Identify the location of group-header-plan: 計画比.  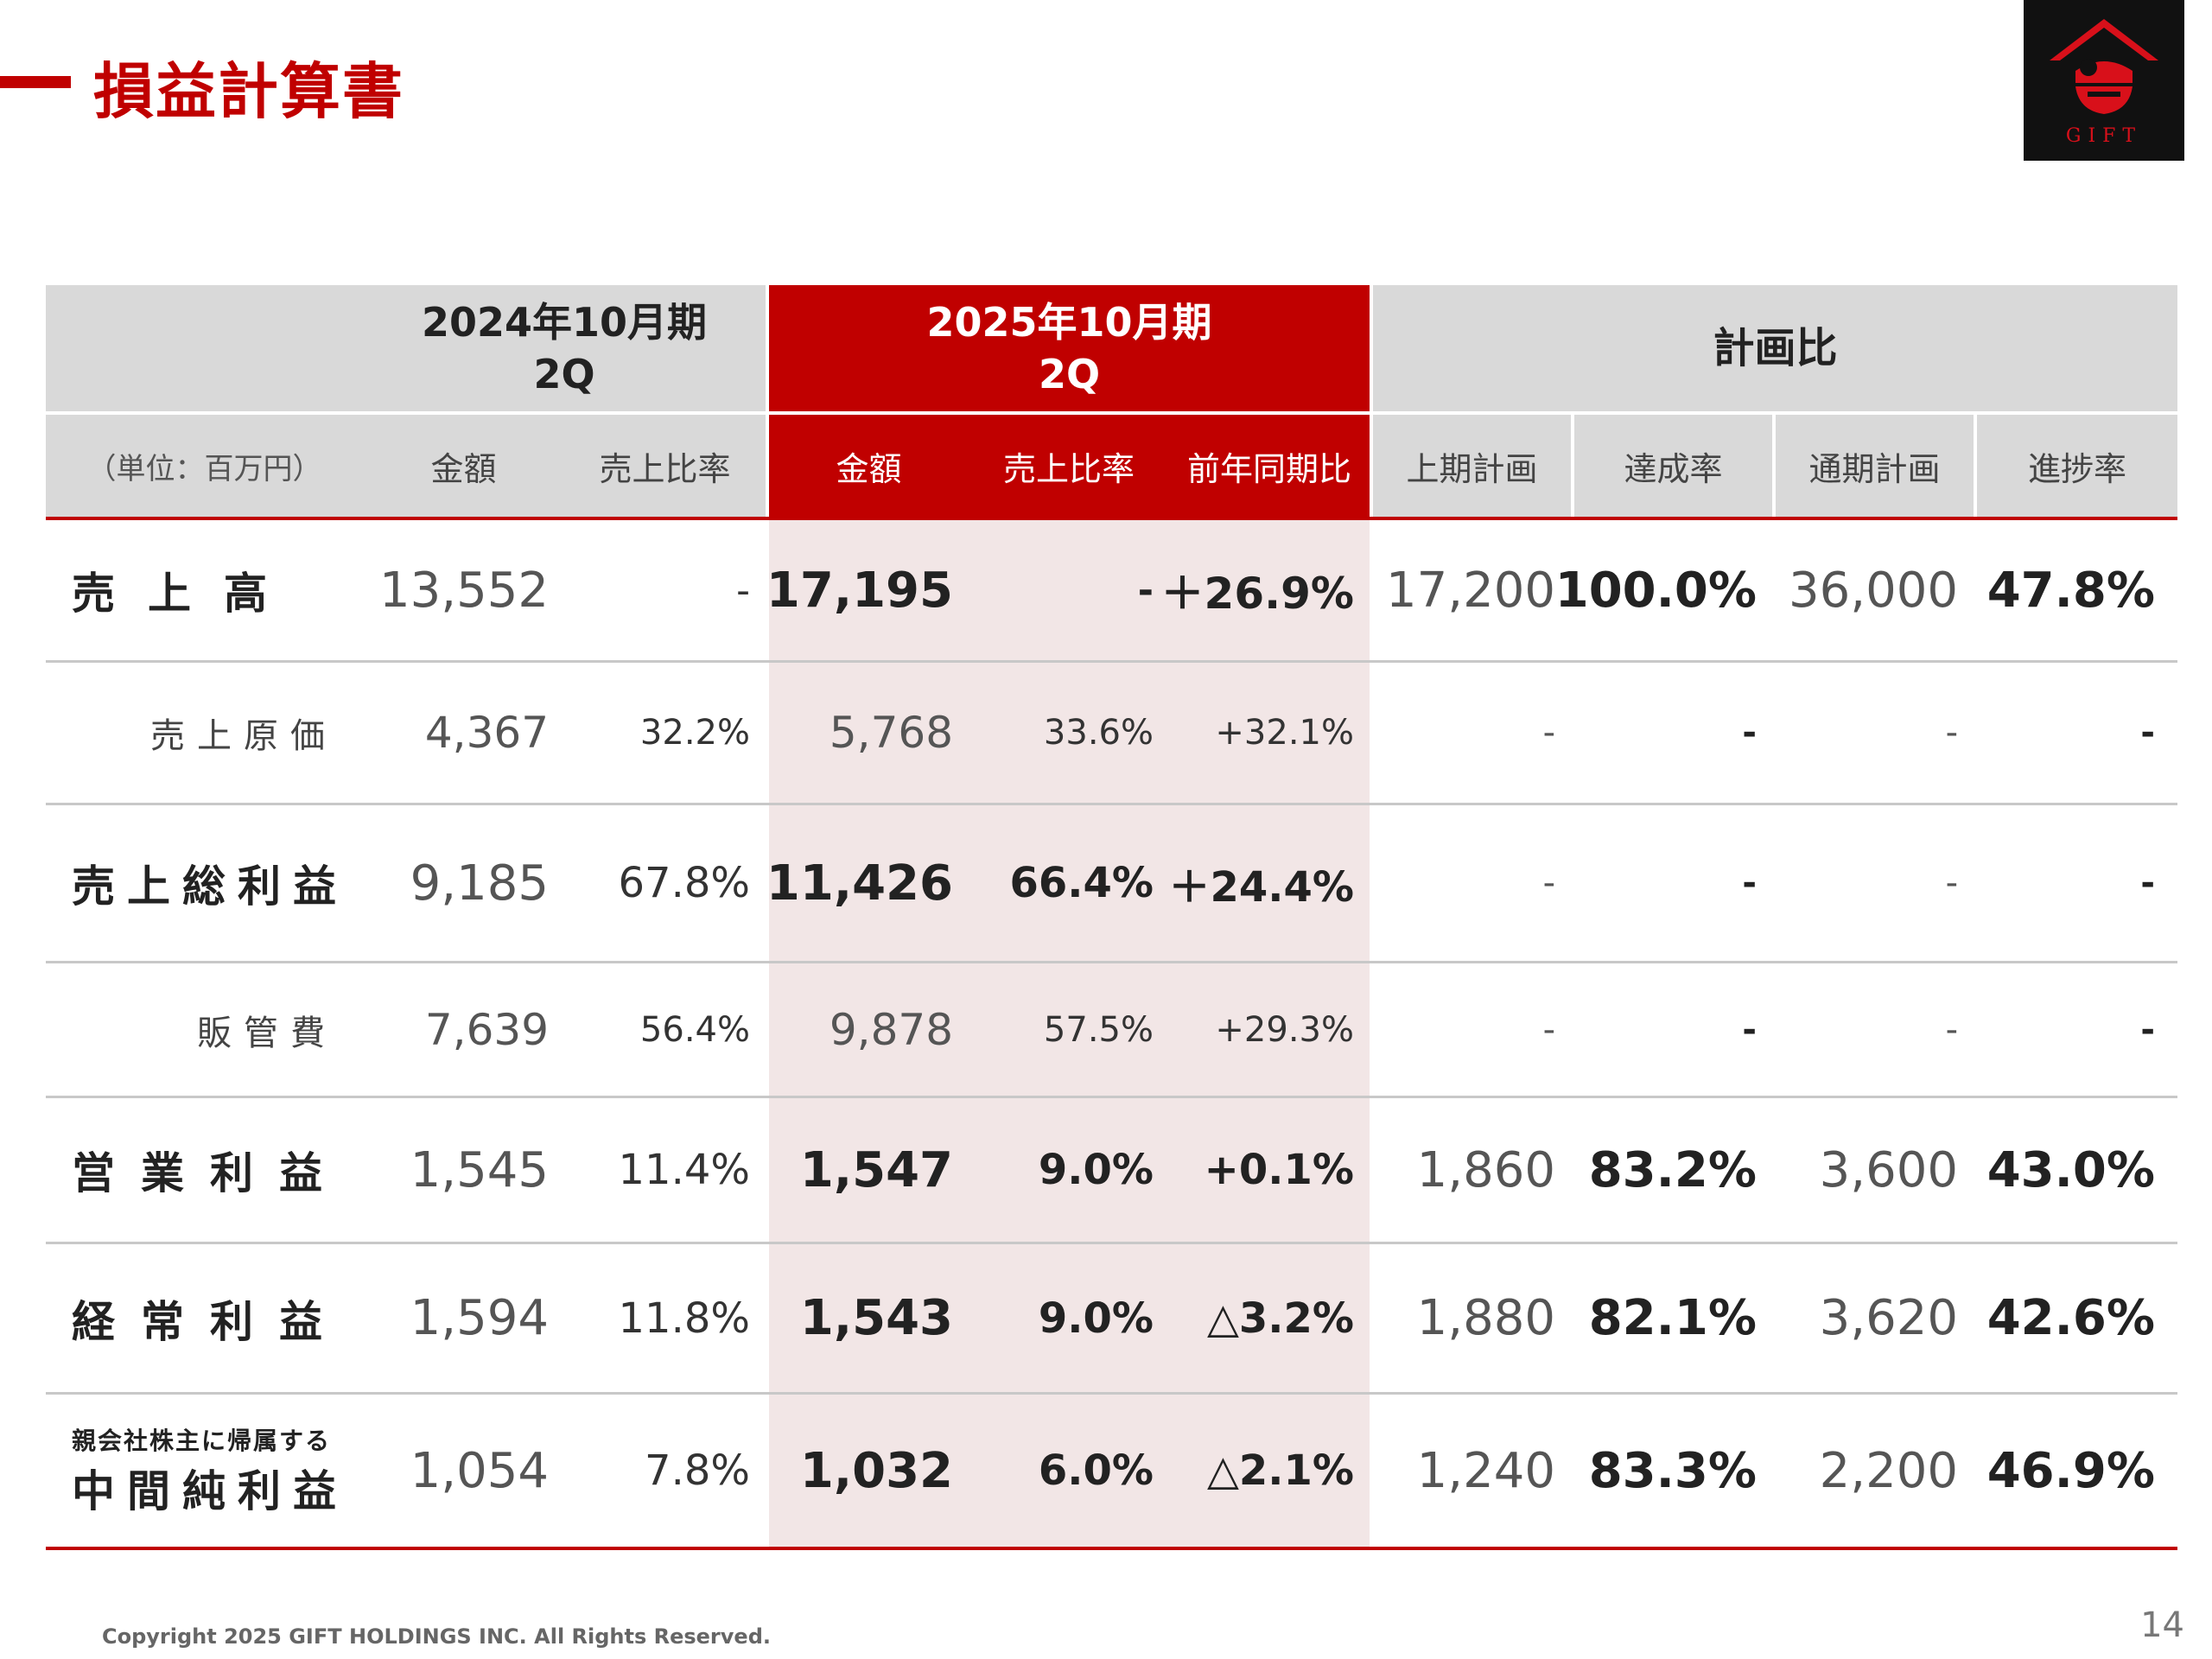
(1775, 348).